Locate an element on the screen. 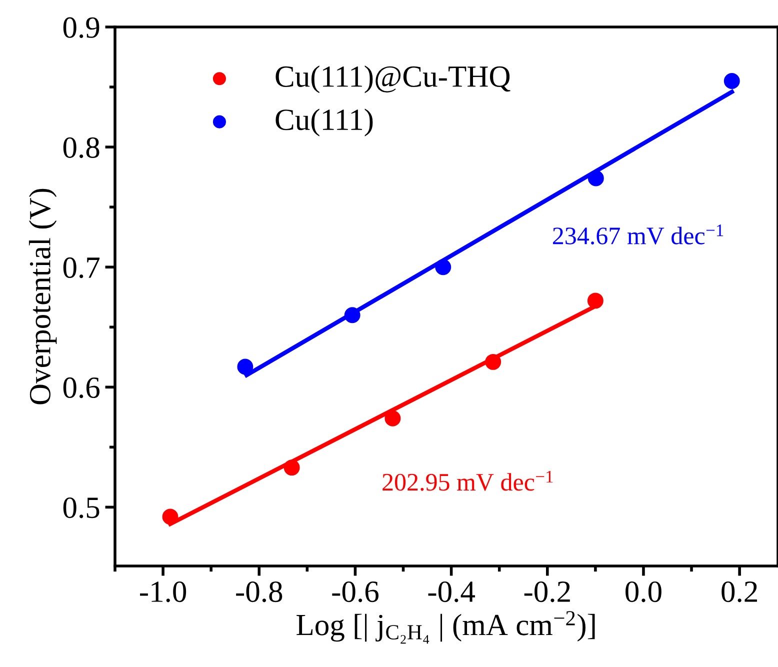 The width and height of the screenshot is (778, 667). x-axis-title: Log [| j$_{C₂H₄}$ | (mA cm$^{−2}$)] is located at coordinates (445, 627).